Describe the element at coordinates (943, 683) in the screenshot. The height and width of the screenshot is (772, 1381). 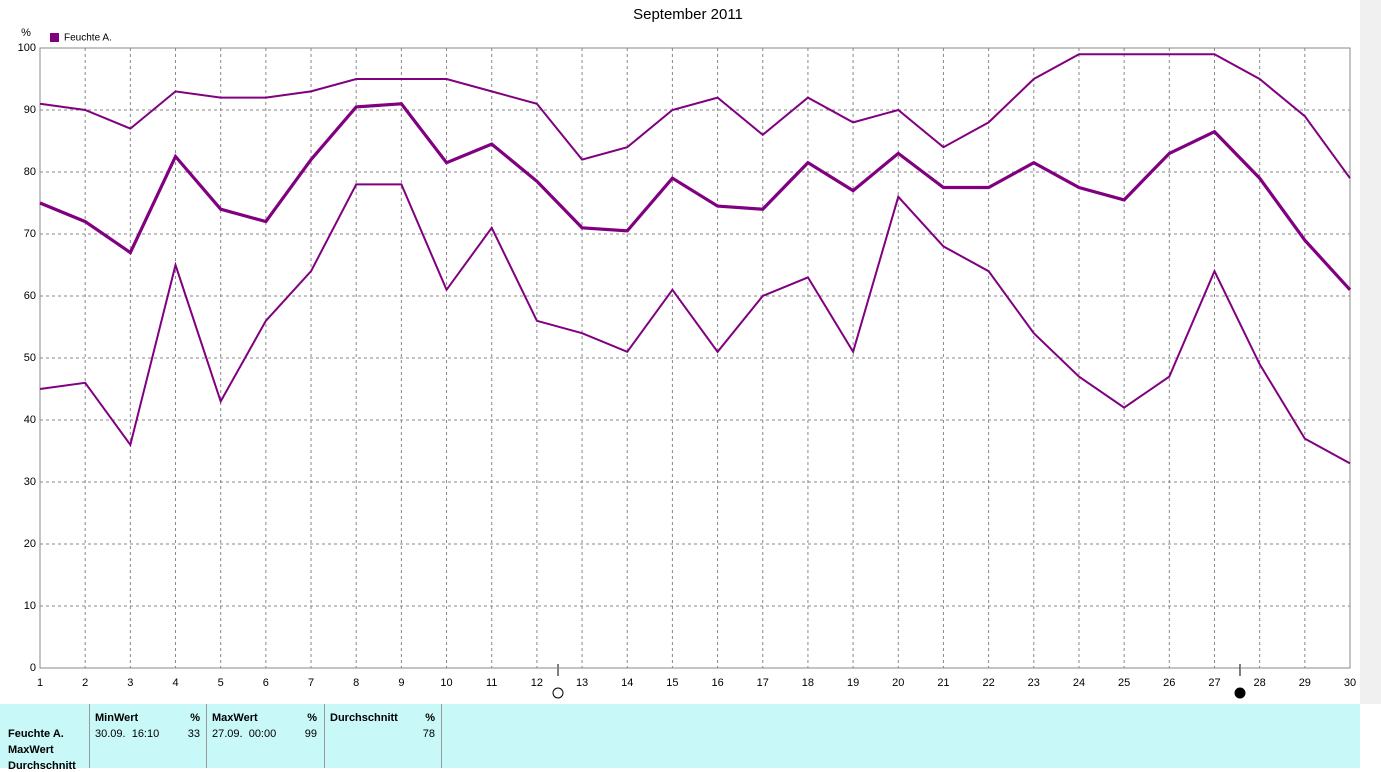
I see `x-tick-label: 21` at that location.